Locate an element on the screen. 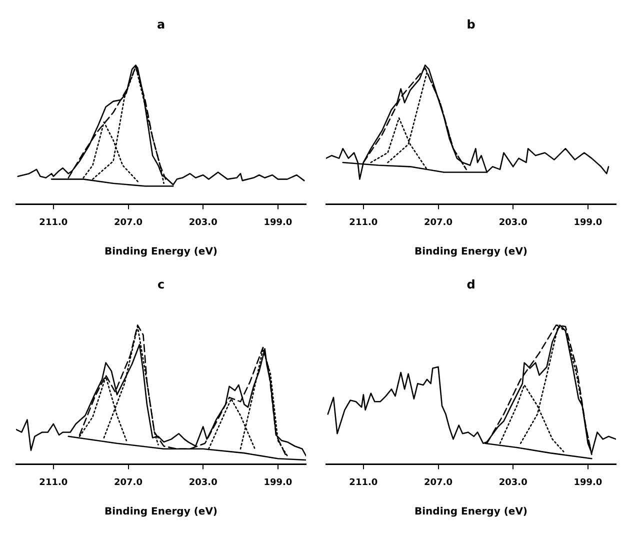  chart-title: d is located at coordinates (471, 284).